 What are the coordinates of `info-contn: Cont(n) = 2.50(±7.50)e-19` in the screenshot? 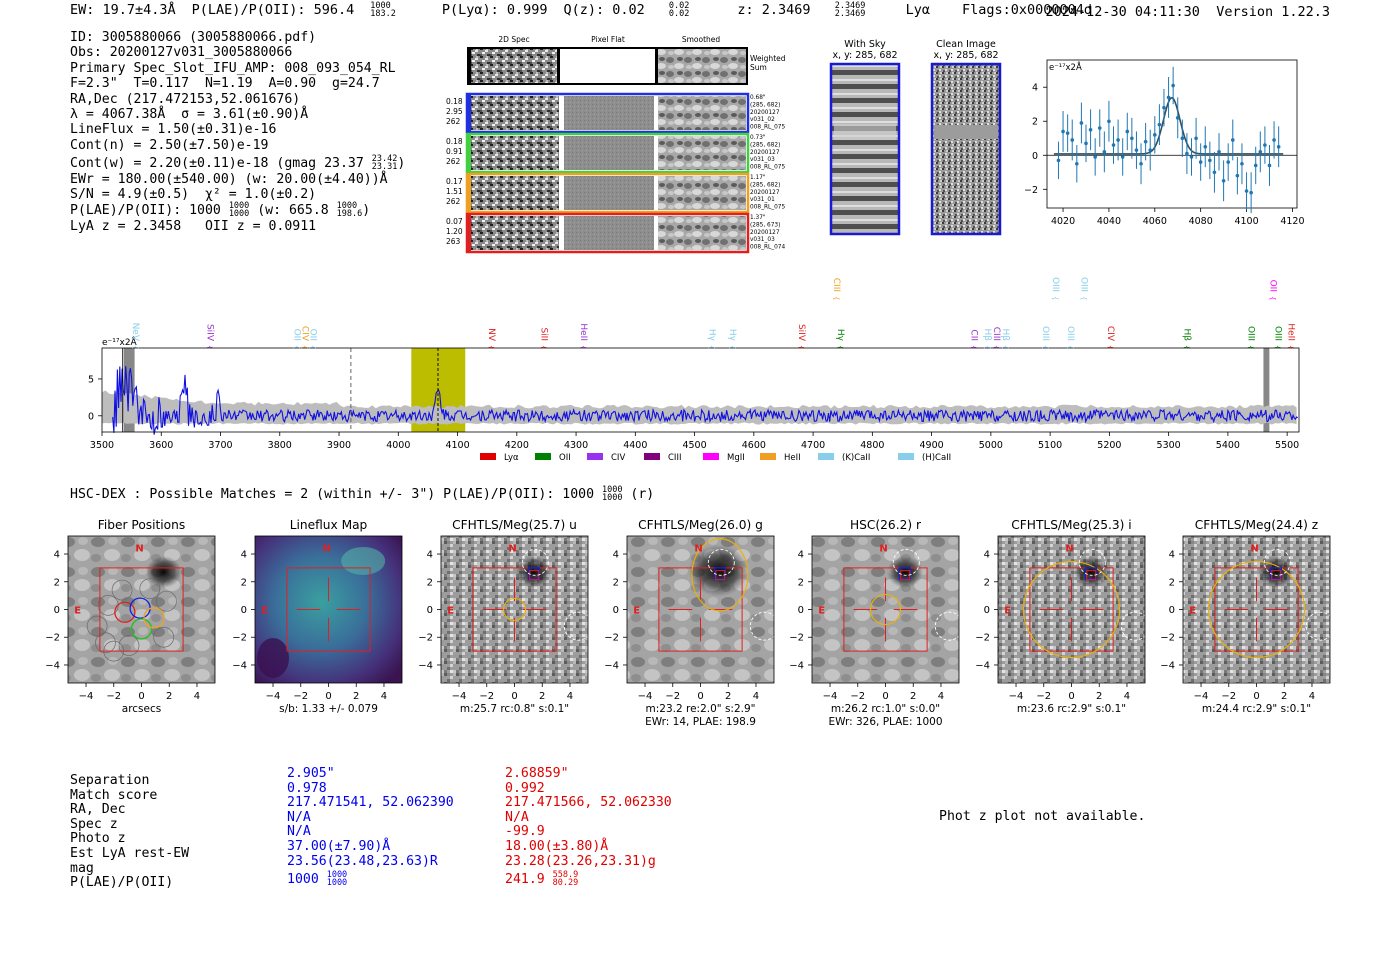 It's located at (169, 145).